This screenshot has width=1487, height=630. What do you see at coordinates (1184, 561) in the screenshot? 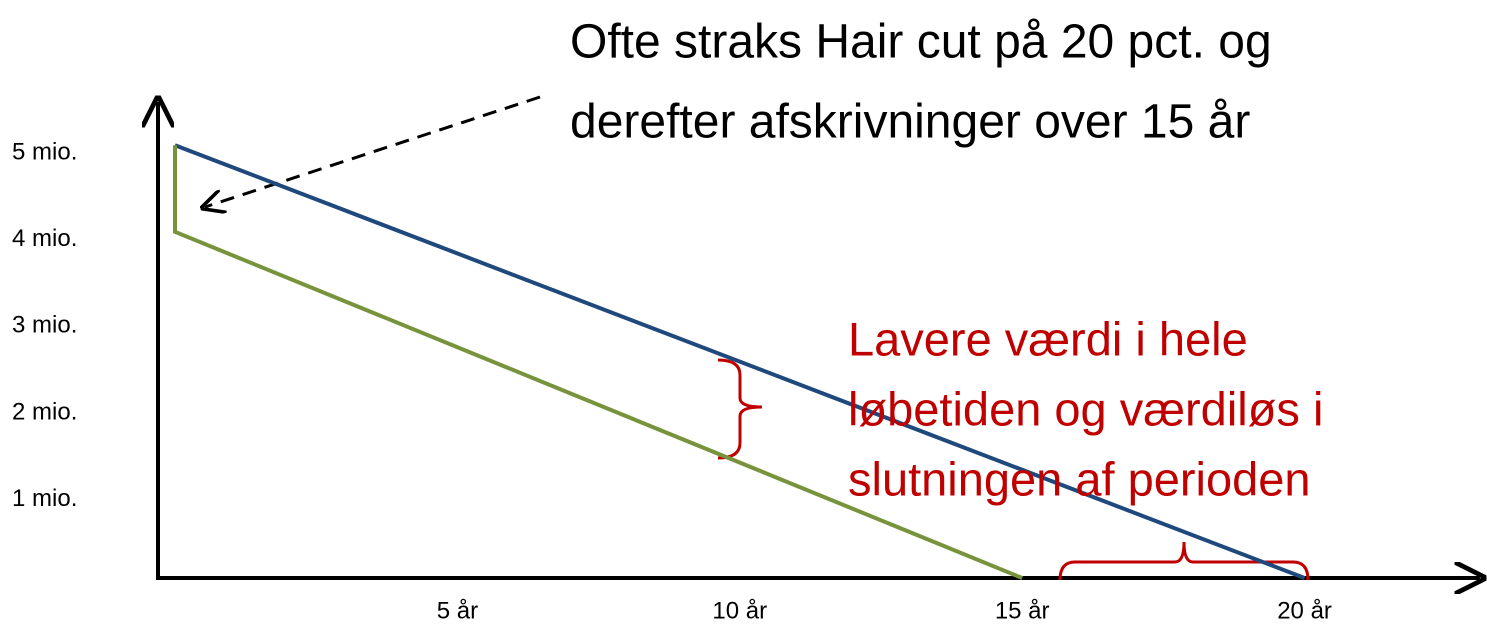
I see `end-brace` at bounding box center [1184, 561].